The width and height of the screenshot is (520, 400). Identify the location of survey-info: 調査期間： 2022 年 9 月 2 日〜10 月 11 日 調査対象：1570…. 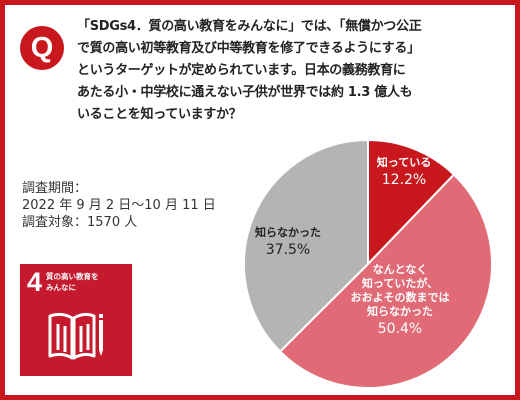
(119, 205).